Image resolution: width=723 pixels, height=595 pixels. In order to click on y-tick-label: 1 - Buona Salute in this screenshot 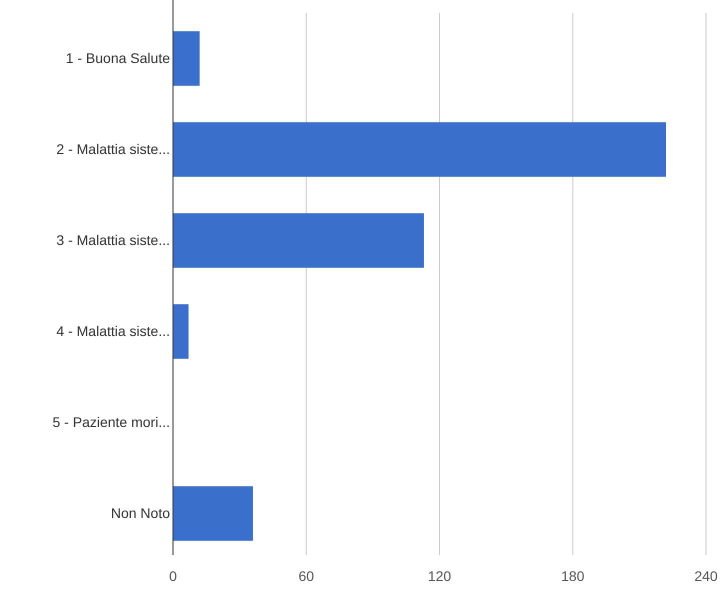, I will do `click(118, 58)`.